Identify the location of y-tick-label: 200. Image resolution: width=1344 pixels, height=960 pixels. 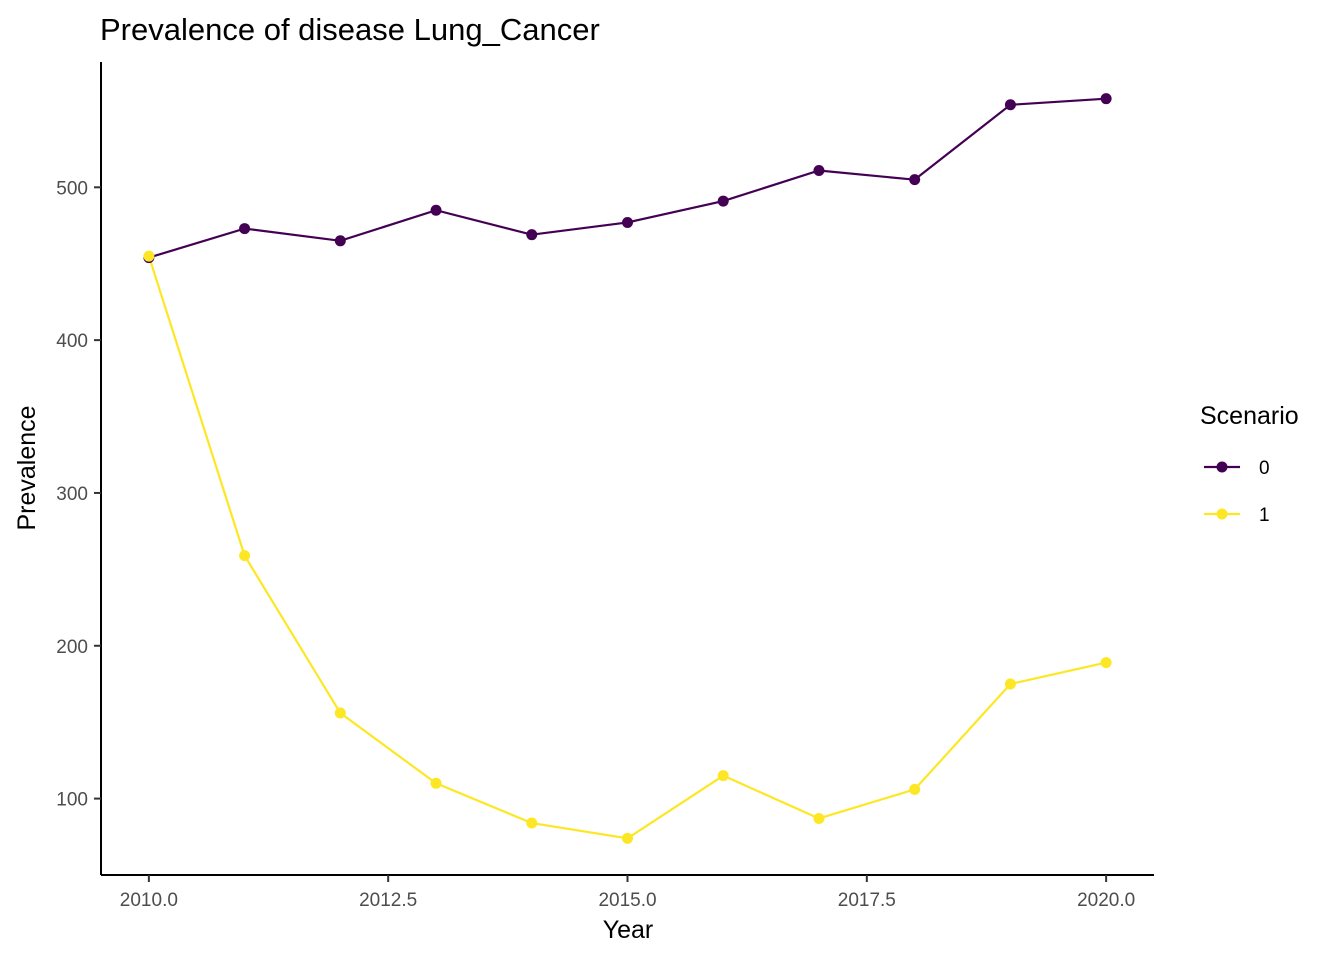
(72, 647).